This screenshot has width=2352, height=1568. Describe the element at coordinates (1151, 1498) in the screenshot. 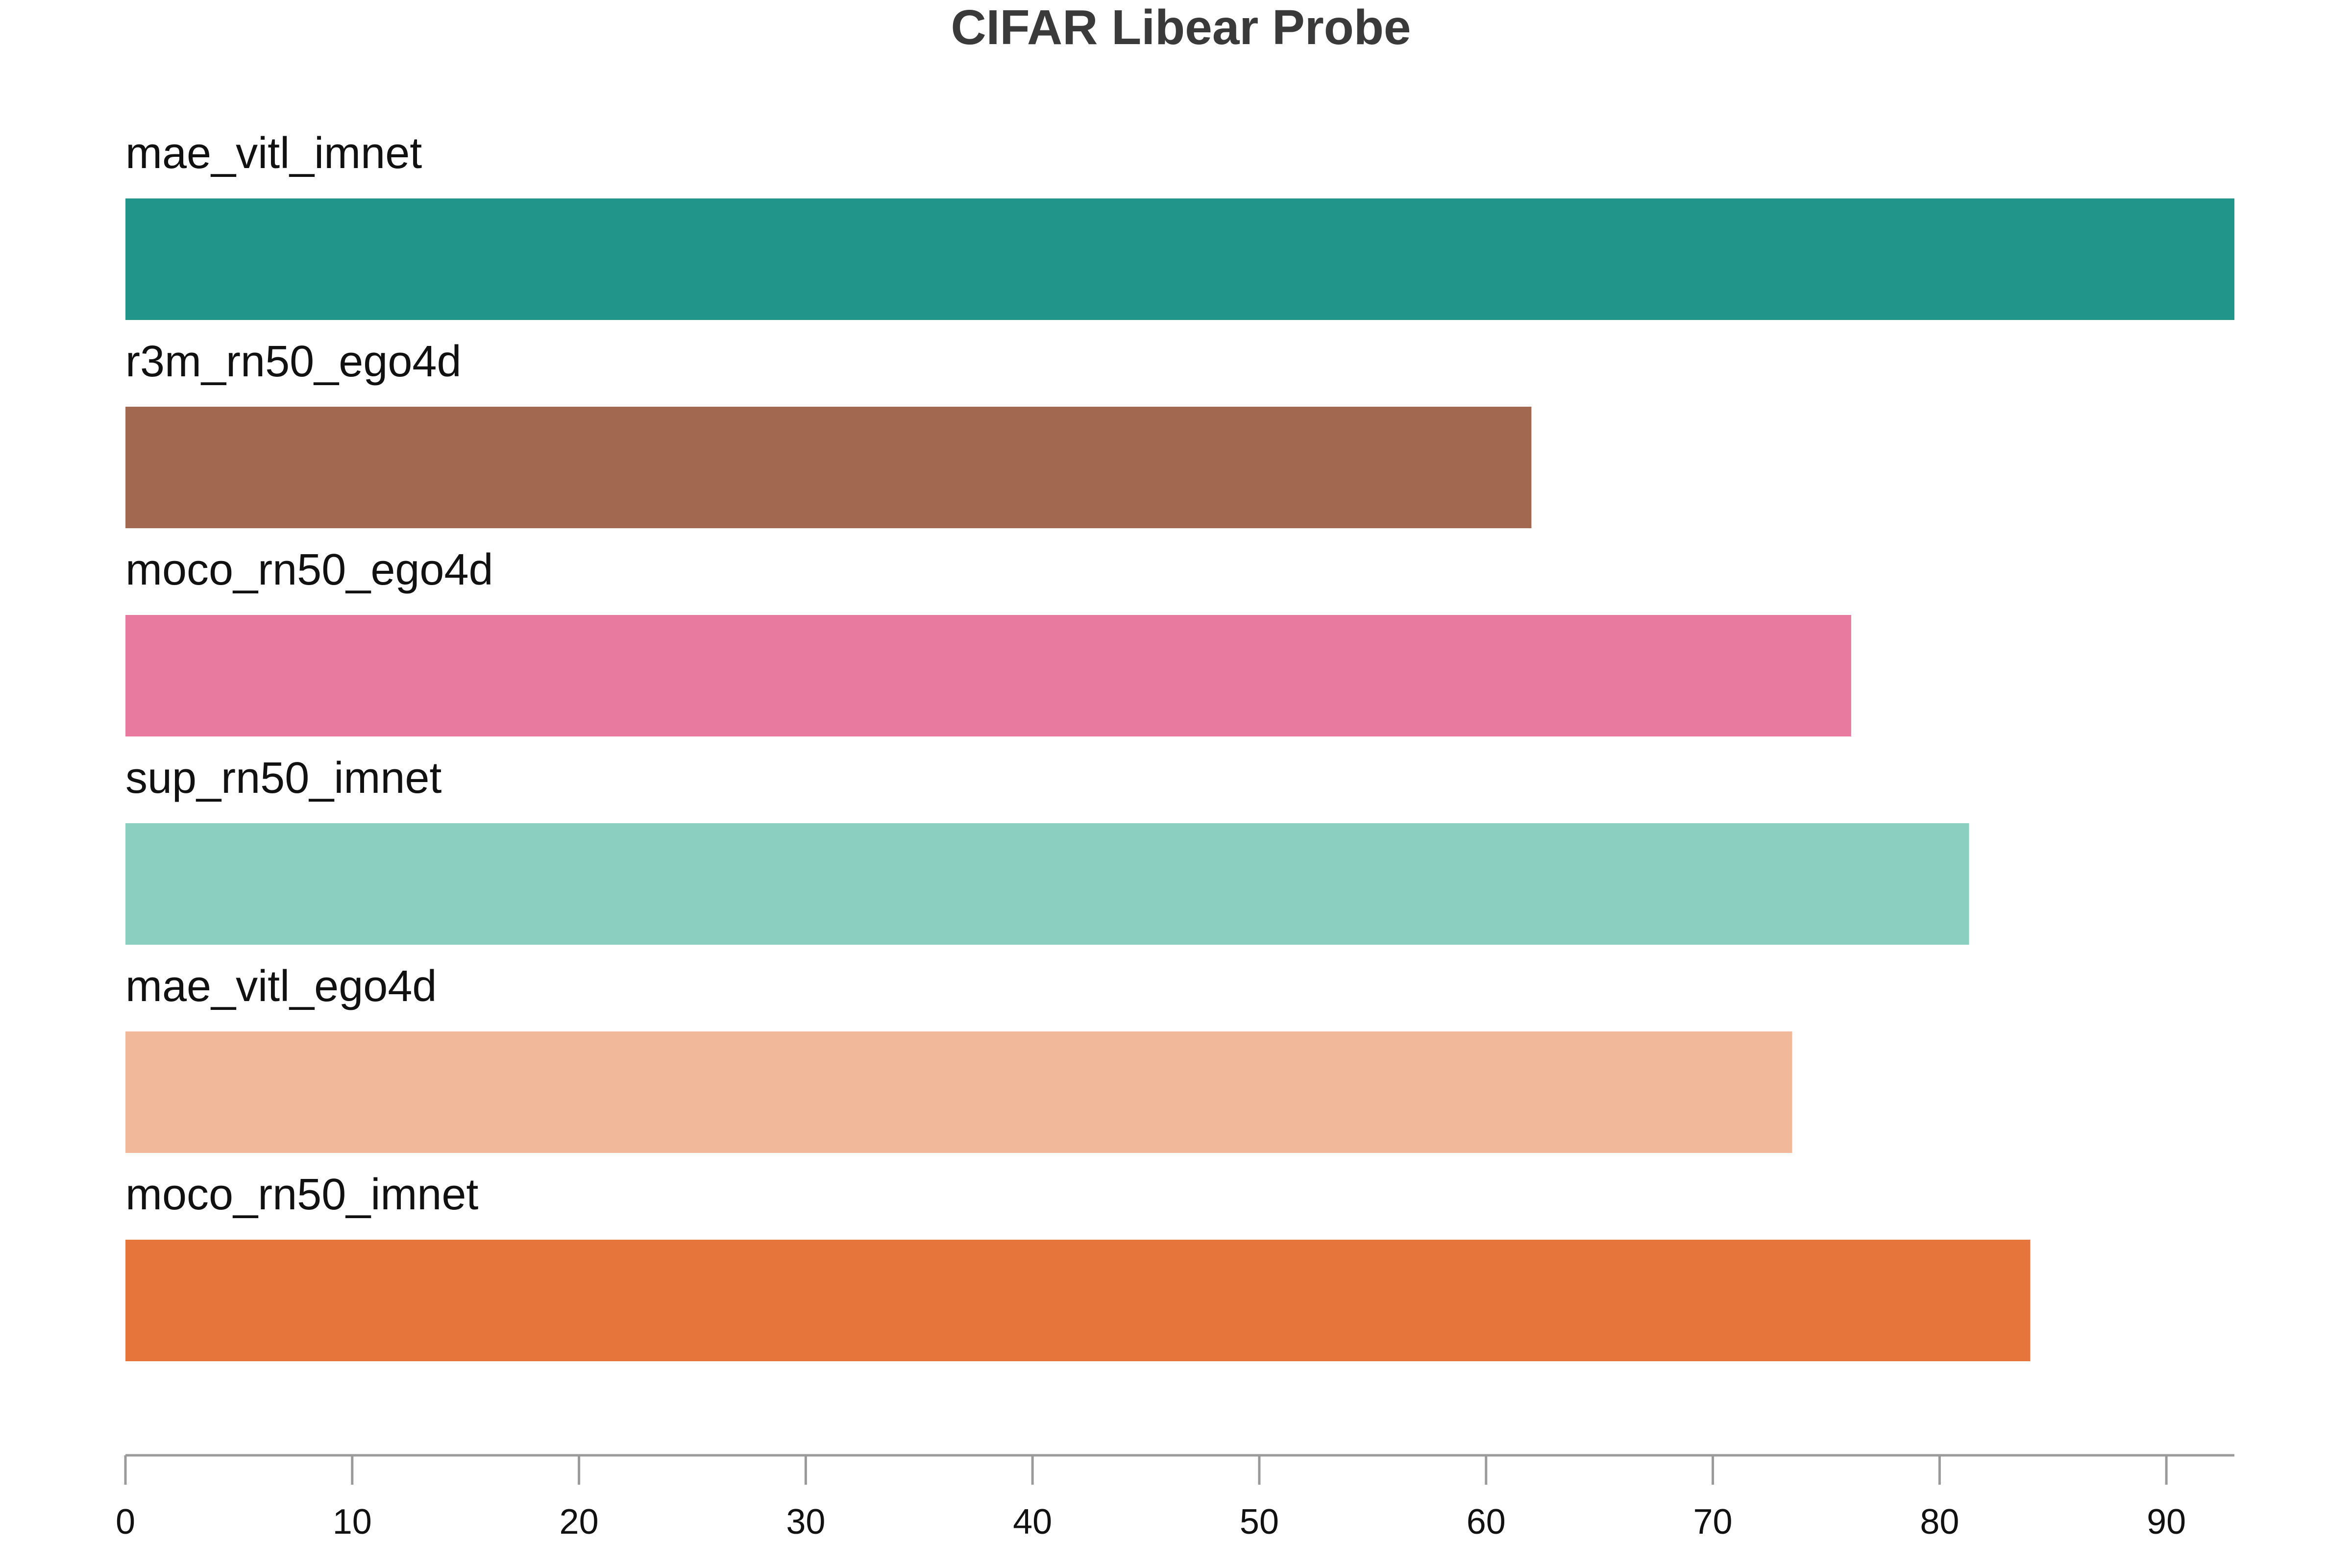

I see `x-axis-ticks: 0 10 20 30 40 50 60 70 80 90` at that location.